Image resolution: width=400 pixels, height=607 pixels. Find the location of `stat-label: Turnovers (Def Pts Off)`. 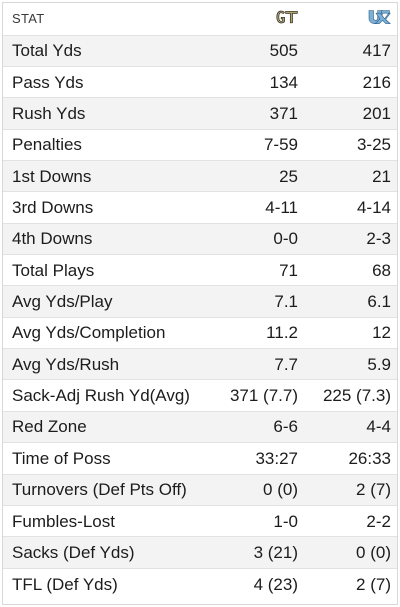

stat-label: Turnovers (Def Pts Off) is located at coordinates (106, 489).